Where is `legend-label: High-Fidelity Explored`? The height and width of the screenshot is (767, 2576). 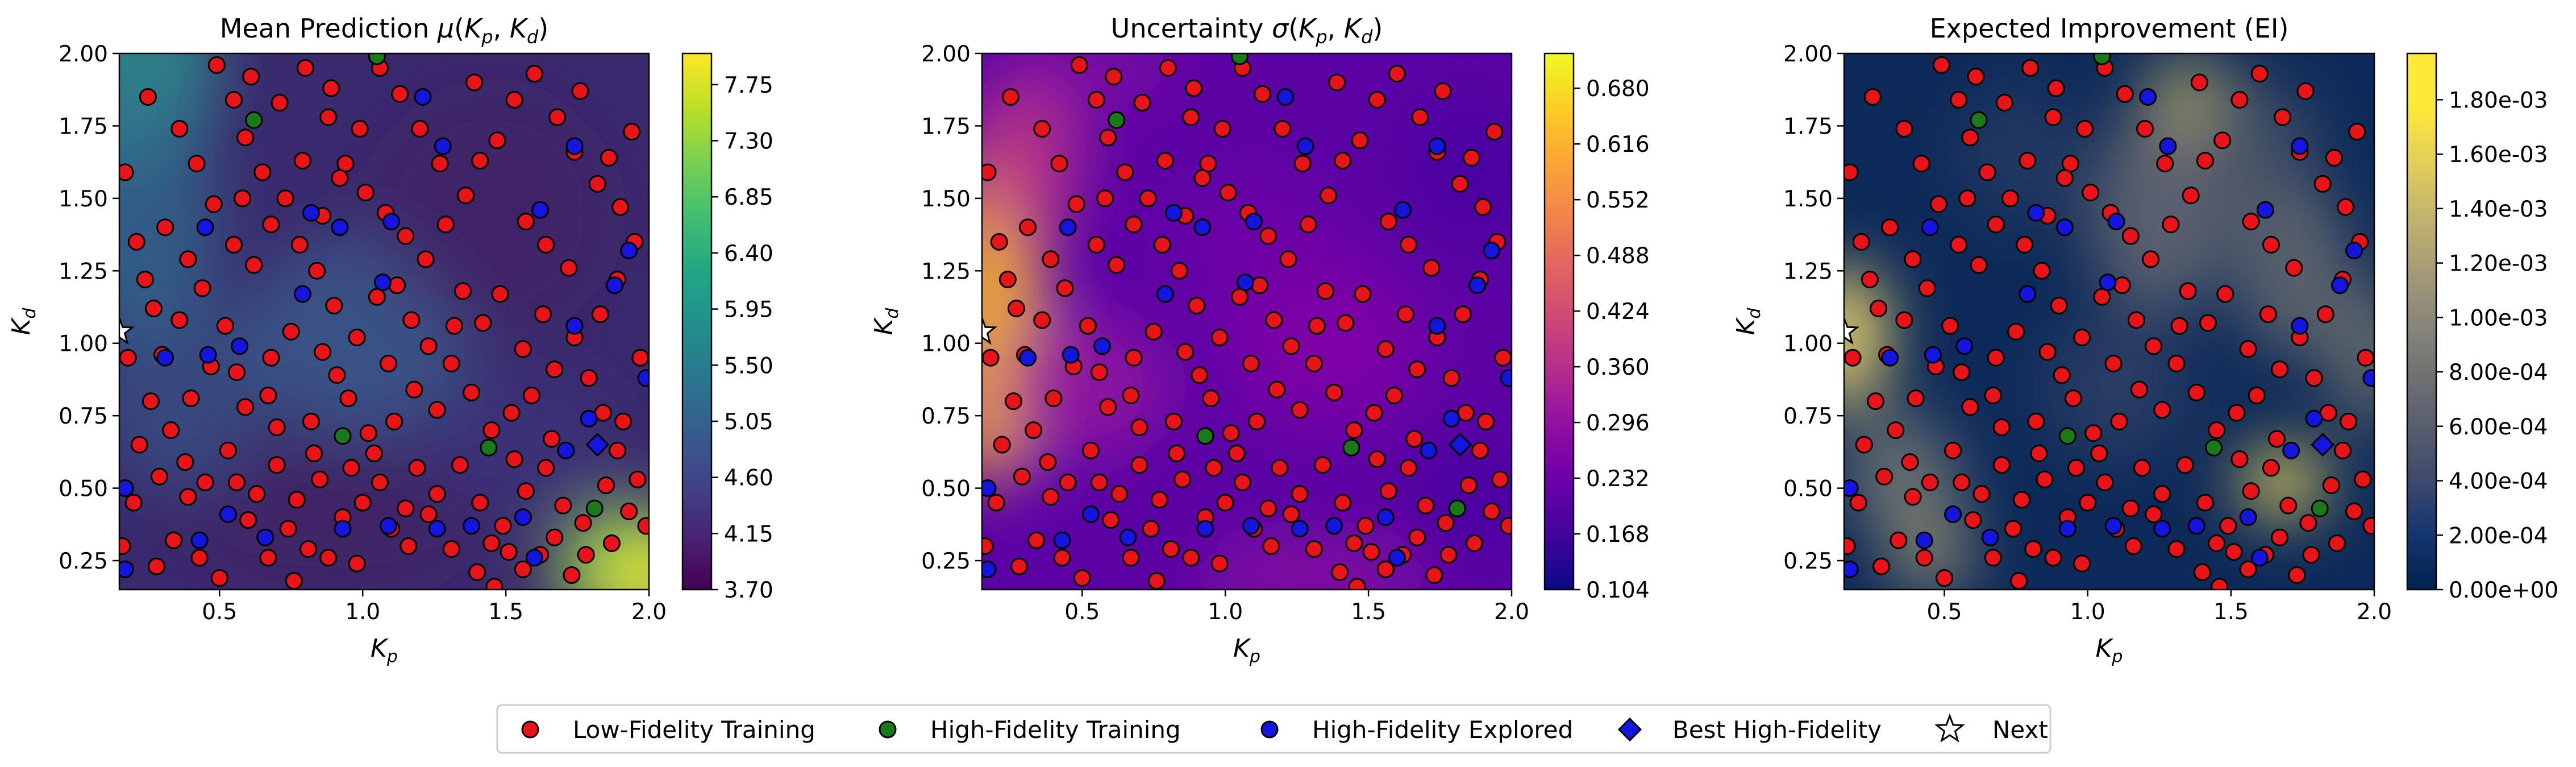
legend-label: High-Fidelity Explored is located at coordinates (1442, 730).